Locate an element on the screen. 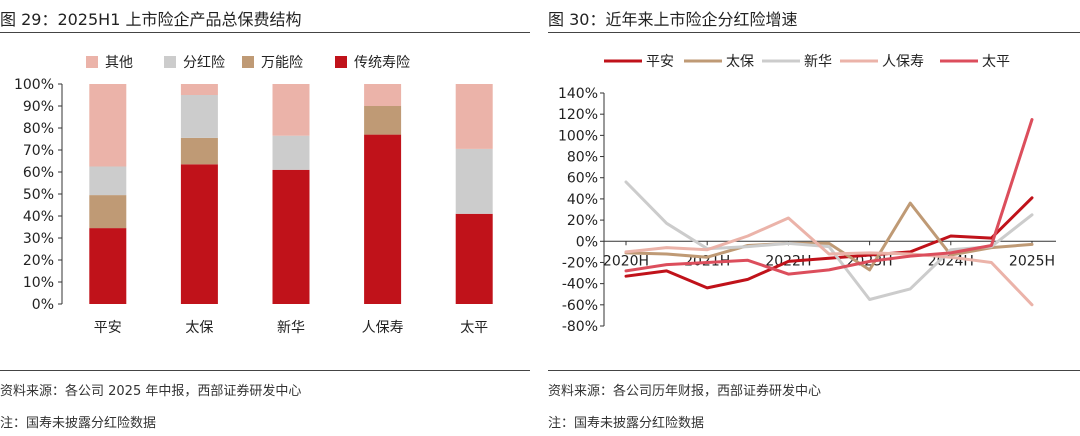 The height and width of the screenshot is (436, 1080). line-y-tick-label: -80% is located at coordinates (580, 327).